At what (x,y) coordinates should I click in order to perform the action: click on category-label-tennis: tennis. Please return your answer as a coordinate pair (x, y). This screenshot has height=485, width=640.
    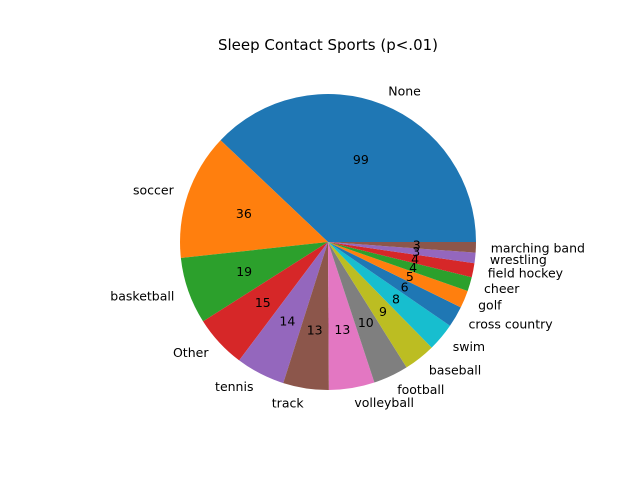
    Looking at the image, I should click on (234, 386).